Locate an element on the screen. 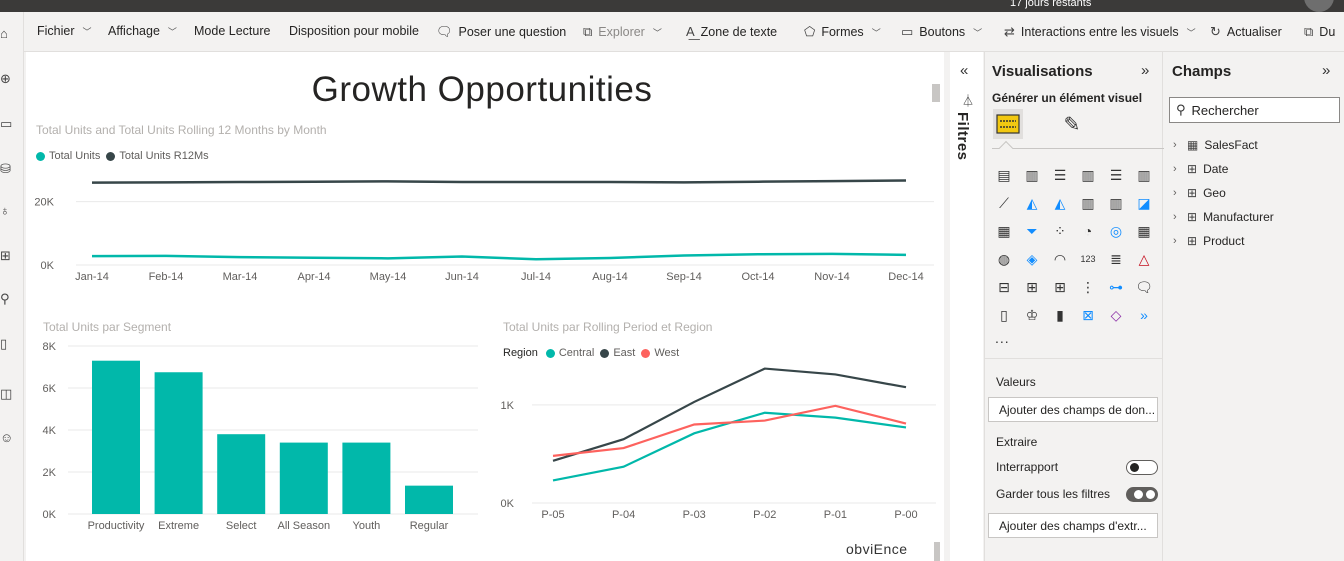  donut-chart-icon: ◎ is located at coordinates (1116, 231).